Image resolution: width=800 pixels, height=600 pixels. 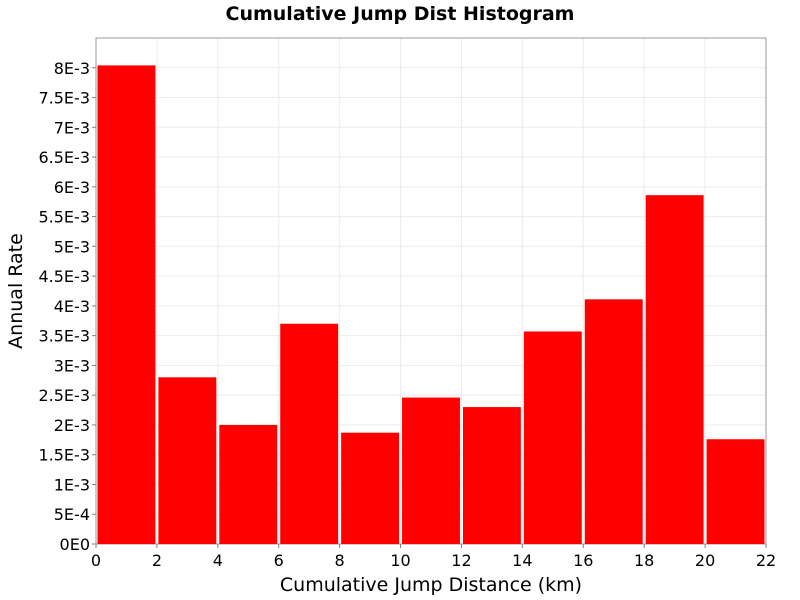 I want to click on x-axis-ticks: 0 2 4 6 8 10 12 14 16 18 20 22, so click(x=433, y=557).